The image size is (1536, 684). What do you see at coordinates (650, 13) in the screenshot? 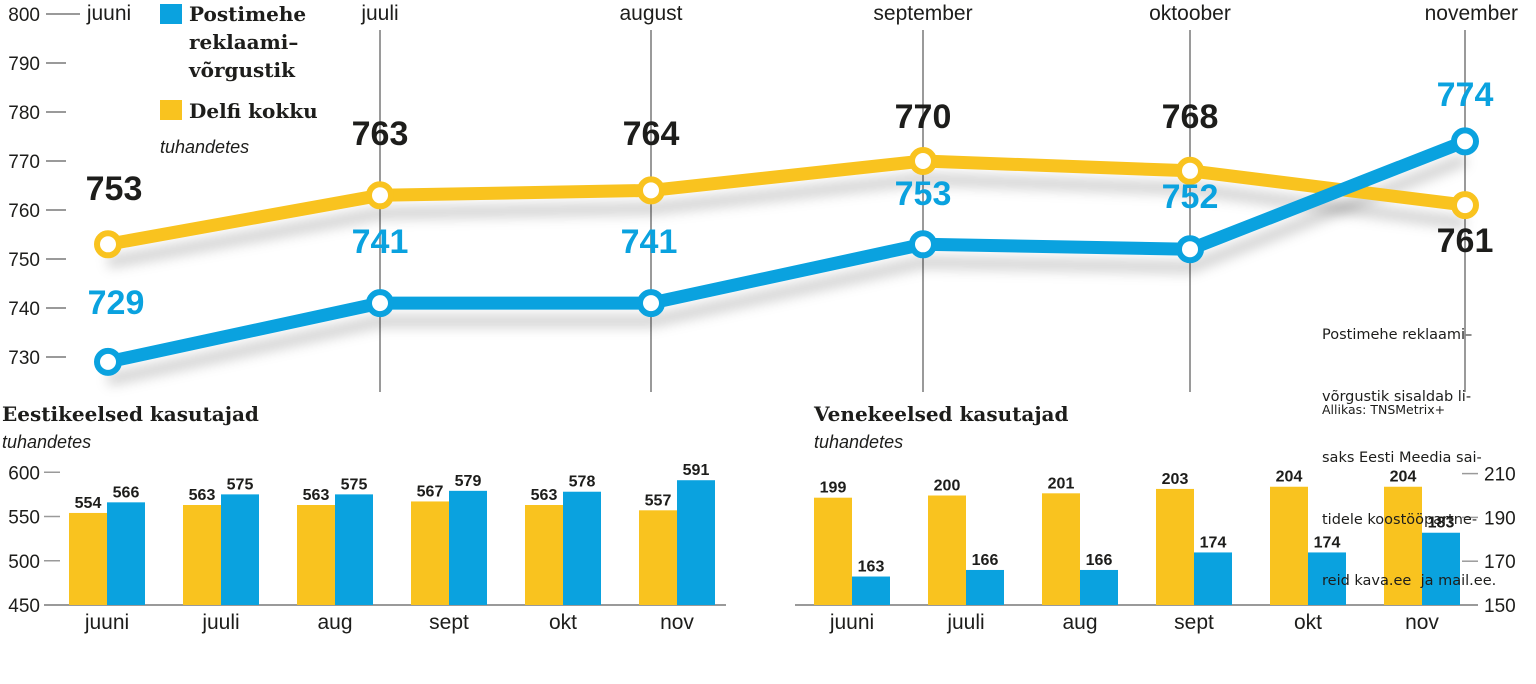
I see `x-tick-label: august` at bounding box center [650, 13].